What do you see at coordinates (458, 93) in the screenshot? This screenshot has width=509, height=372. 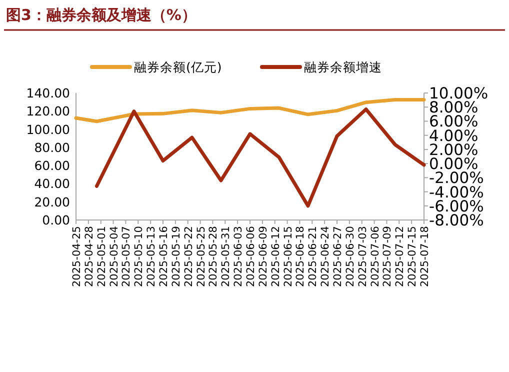 I see `y2-tick-label: 10.00%` at bounding box center [458, 93].